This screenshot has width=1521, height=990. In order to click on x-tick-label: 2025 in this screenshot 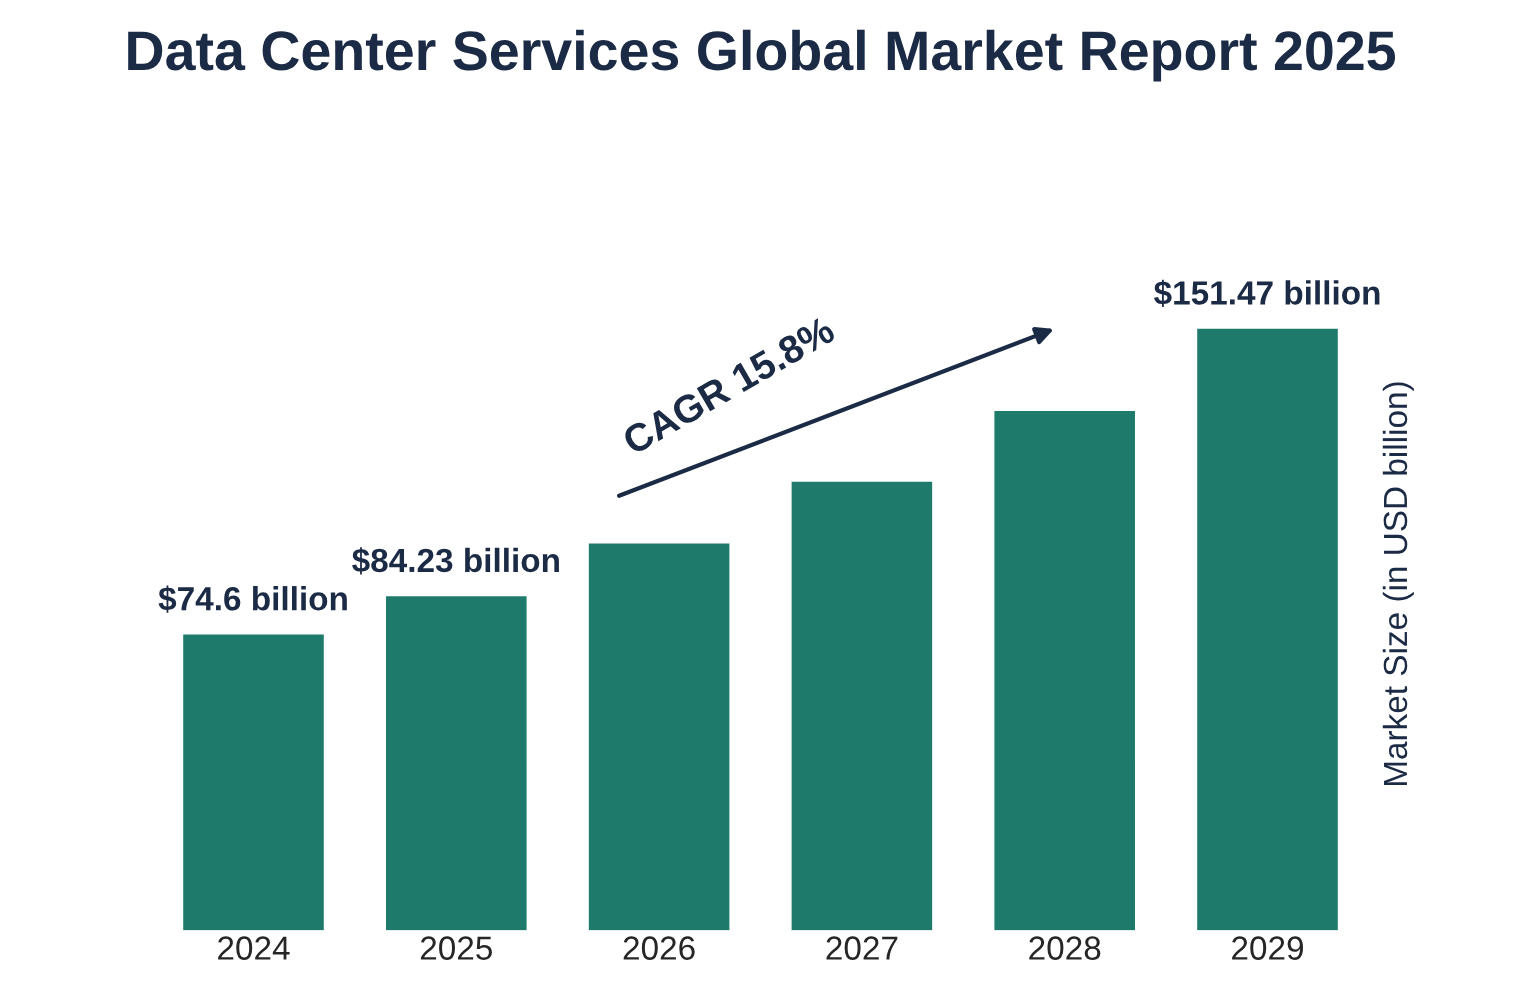, I will do `click(456, 948)`.